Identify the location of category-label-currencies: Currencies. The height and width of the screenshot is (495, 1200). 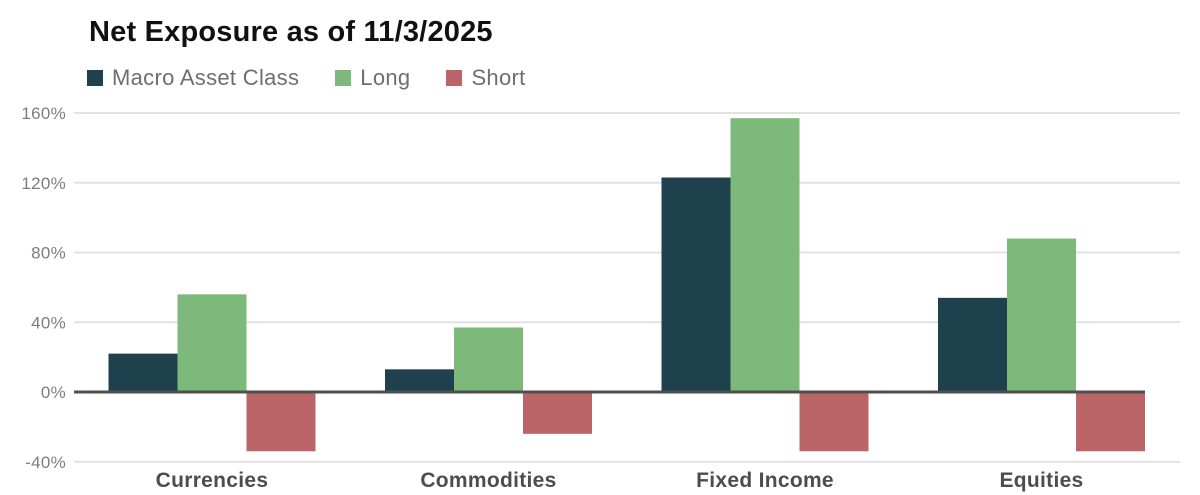
(212, 480).